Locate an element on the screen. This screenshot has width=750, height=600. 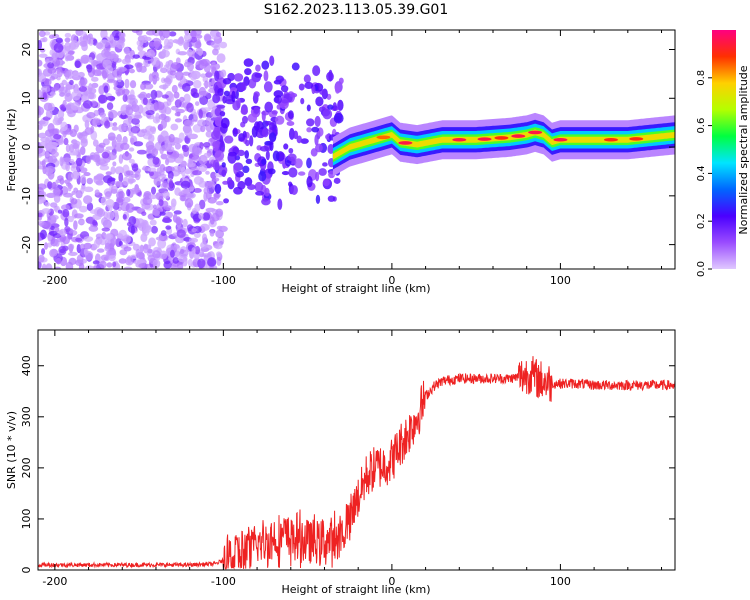
y-tick-label: -20 is located at coordinates (26, 245).